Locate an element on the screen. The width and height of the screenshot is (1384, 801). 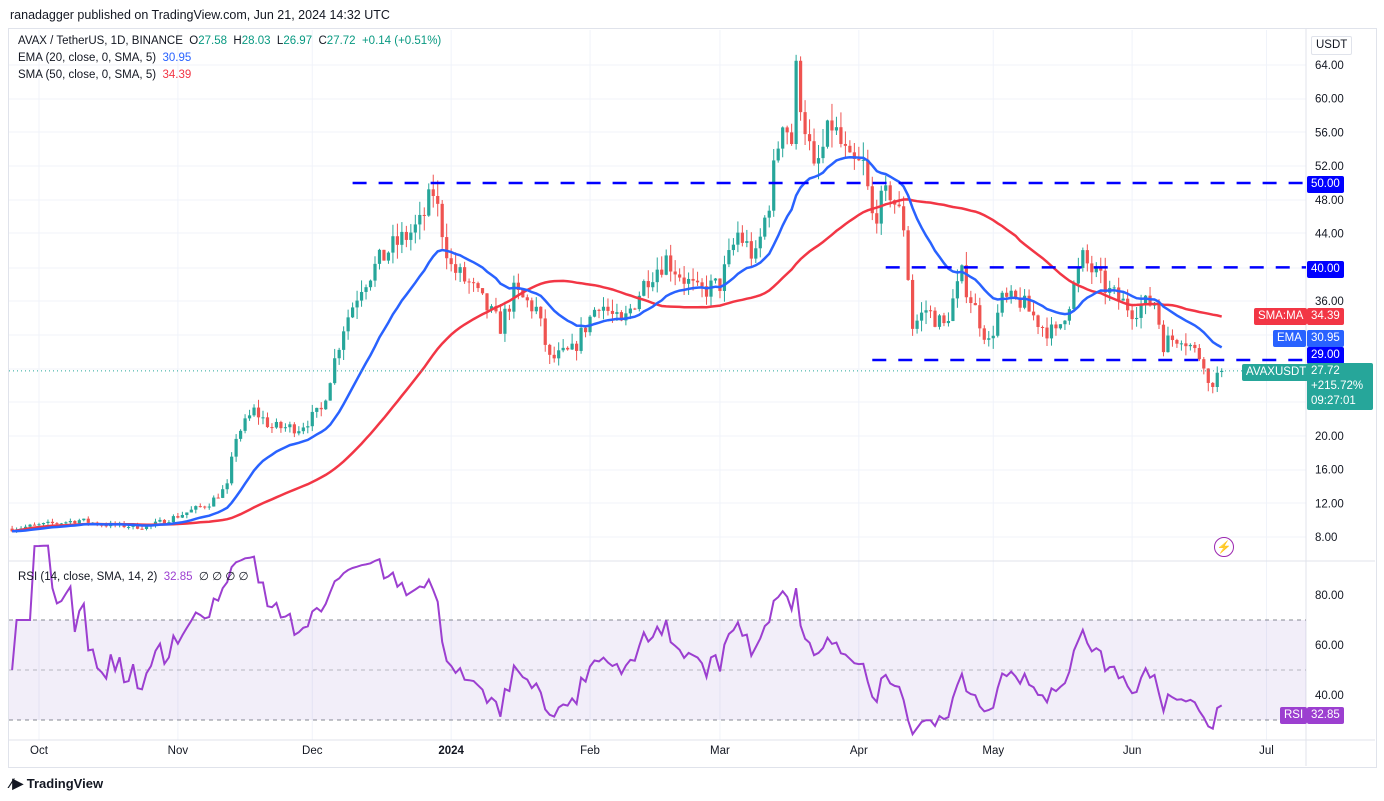
price-tick-label: 64.00 is located at coordinates (1329, 66).